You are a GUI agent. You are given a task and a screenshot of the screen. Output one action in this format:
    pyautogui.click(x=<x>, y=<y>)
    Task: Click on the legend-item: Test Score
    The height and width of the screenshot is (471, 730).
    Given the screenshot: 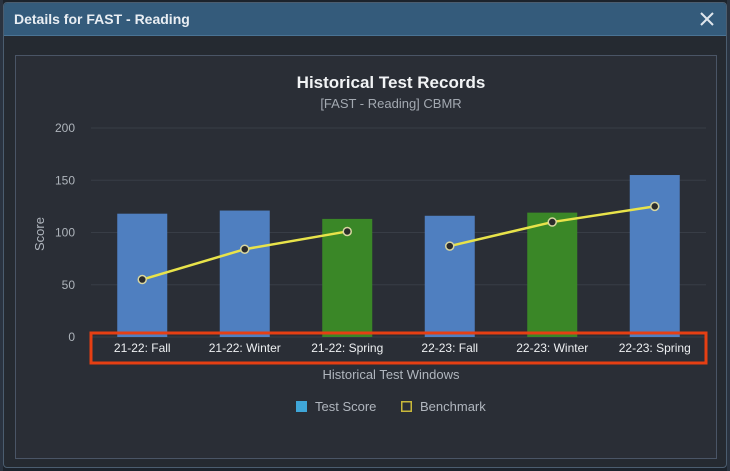 What is the action you would take?
    pyautogui.click(x=336, y=406)
    